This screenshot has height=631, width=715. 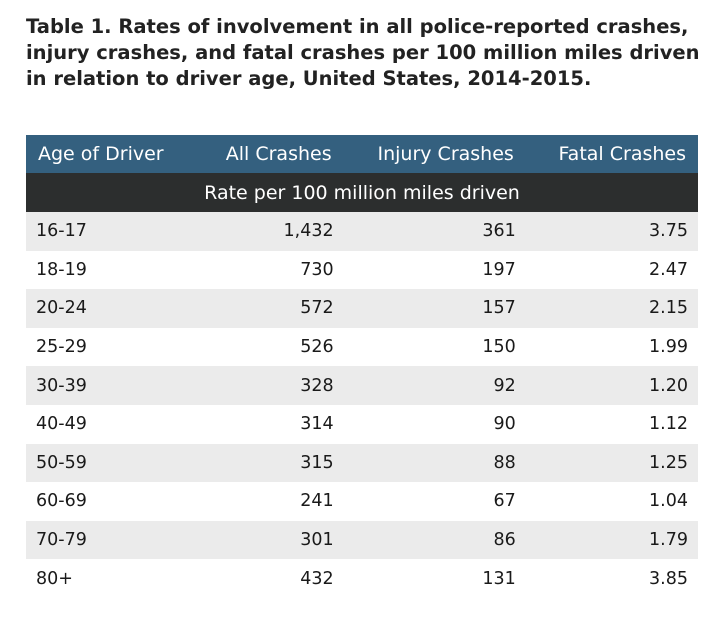 What do you see at coordinates (111, 463) in the screenshot?
I see `table-cell: 50-59` at bounding box center [111, 463].